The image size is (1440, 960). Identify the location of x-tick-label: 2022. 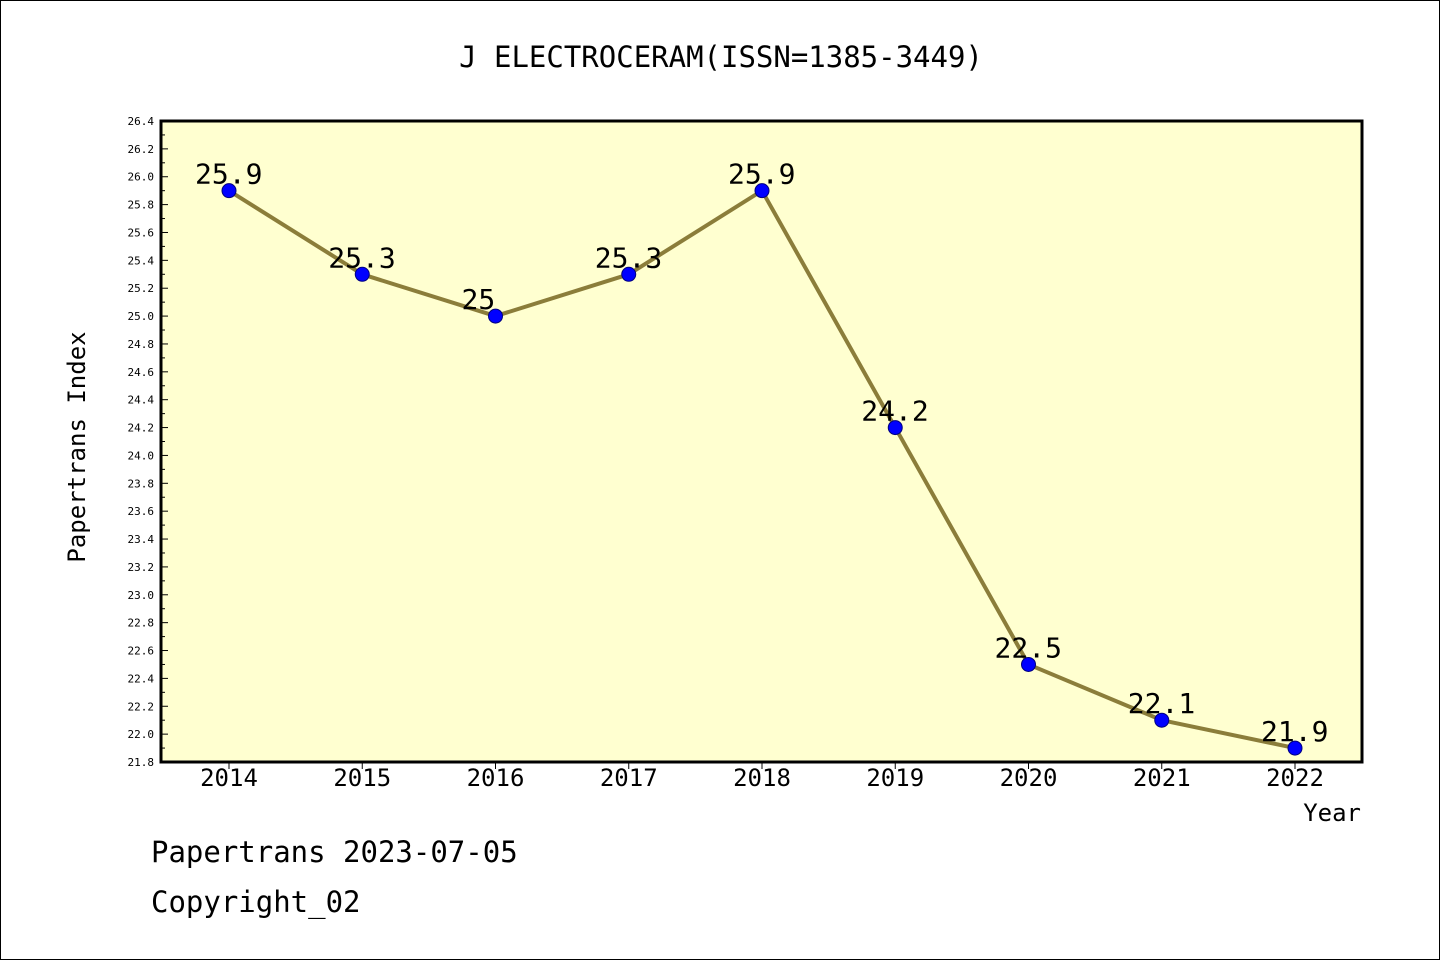
(1295, 778).